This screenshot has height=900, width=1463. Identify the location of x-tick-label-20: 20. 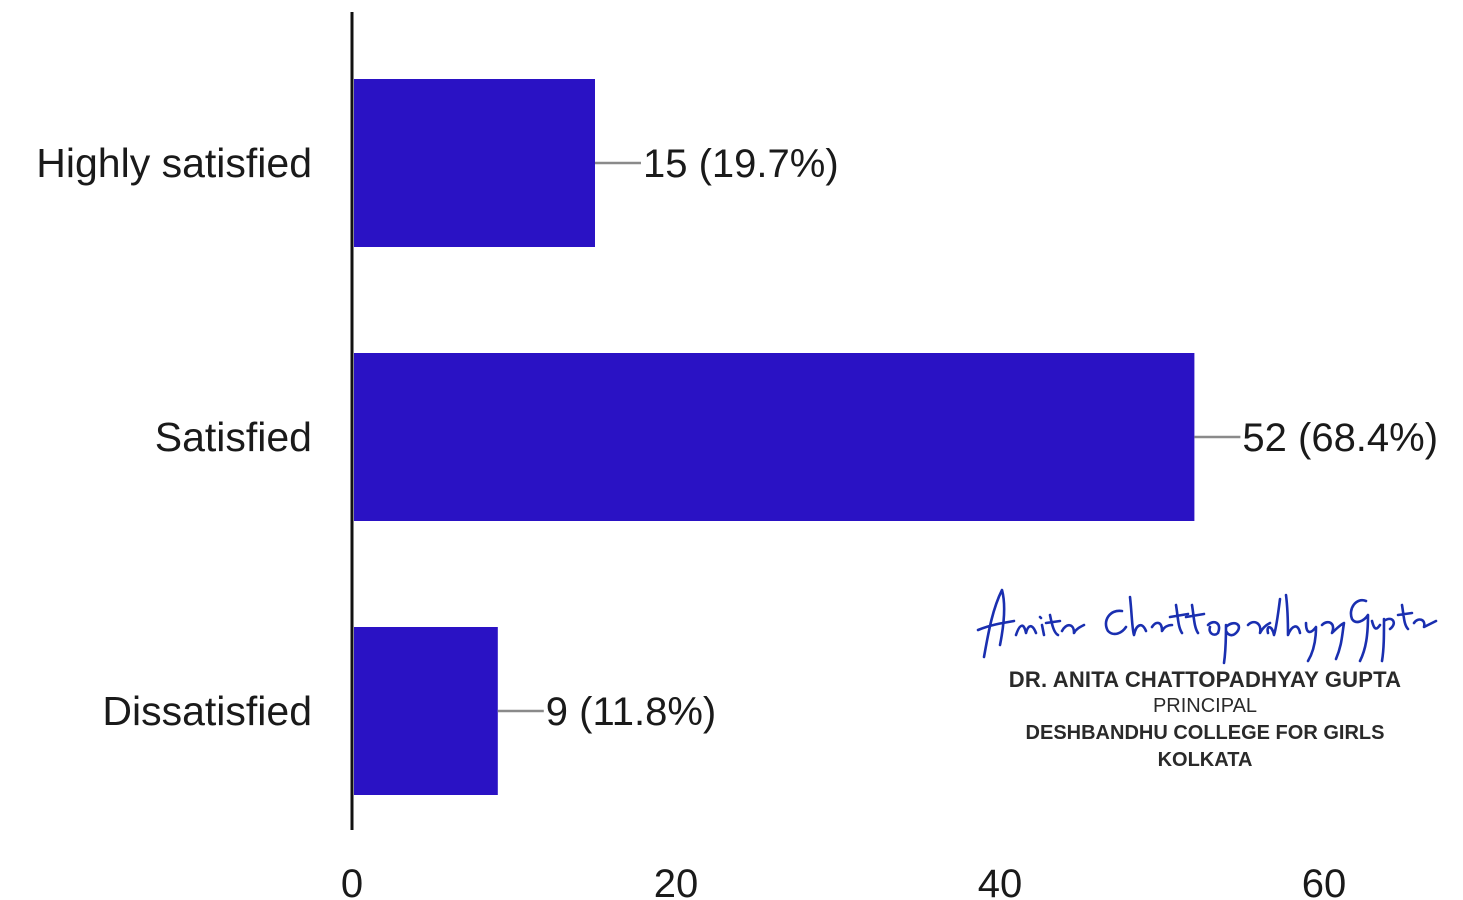
(676, 881).